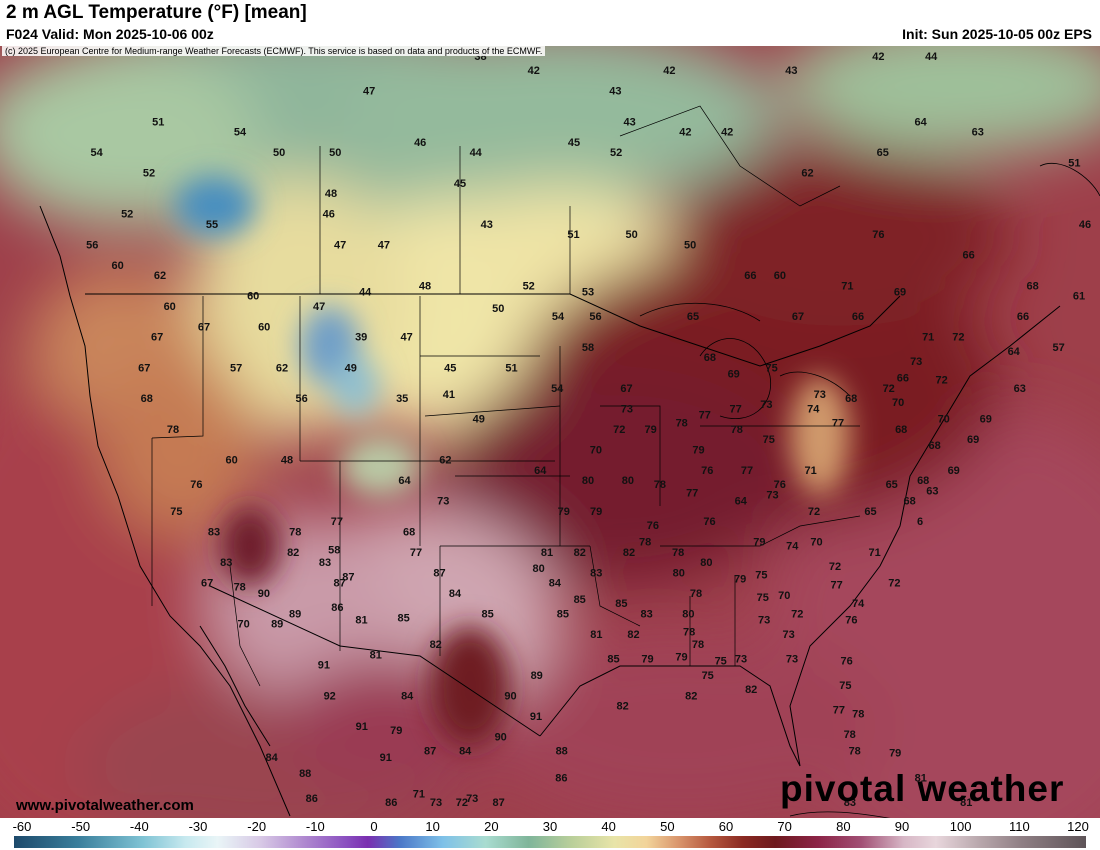  What do you see at coordinates (628, 481) in the screenshot?
I see `temperature-value: 80` at bounding box center [628, 481].